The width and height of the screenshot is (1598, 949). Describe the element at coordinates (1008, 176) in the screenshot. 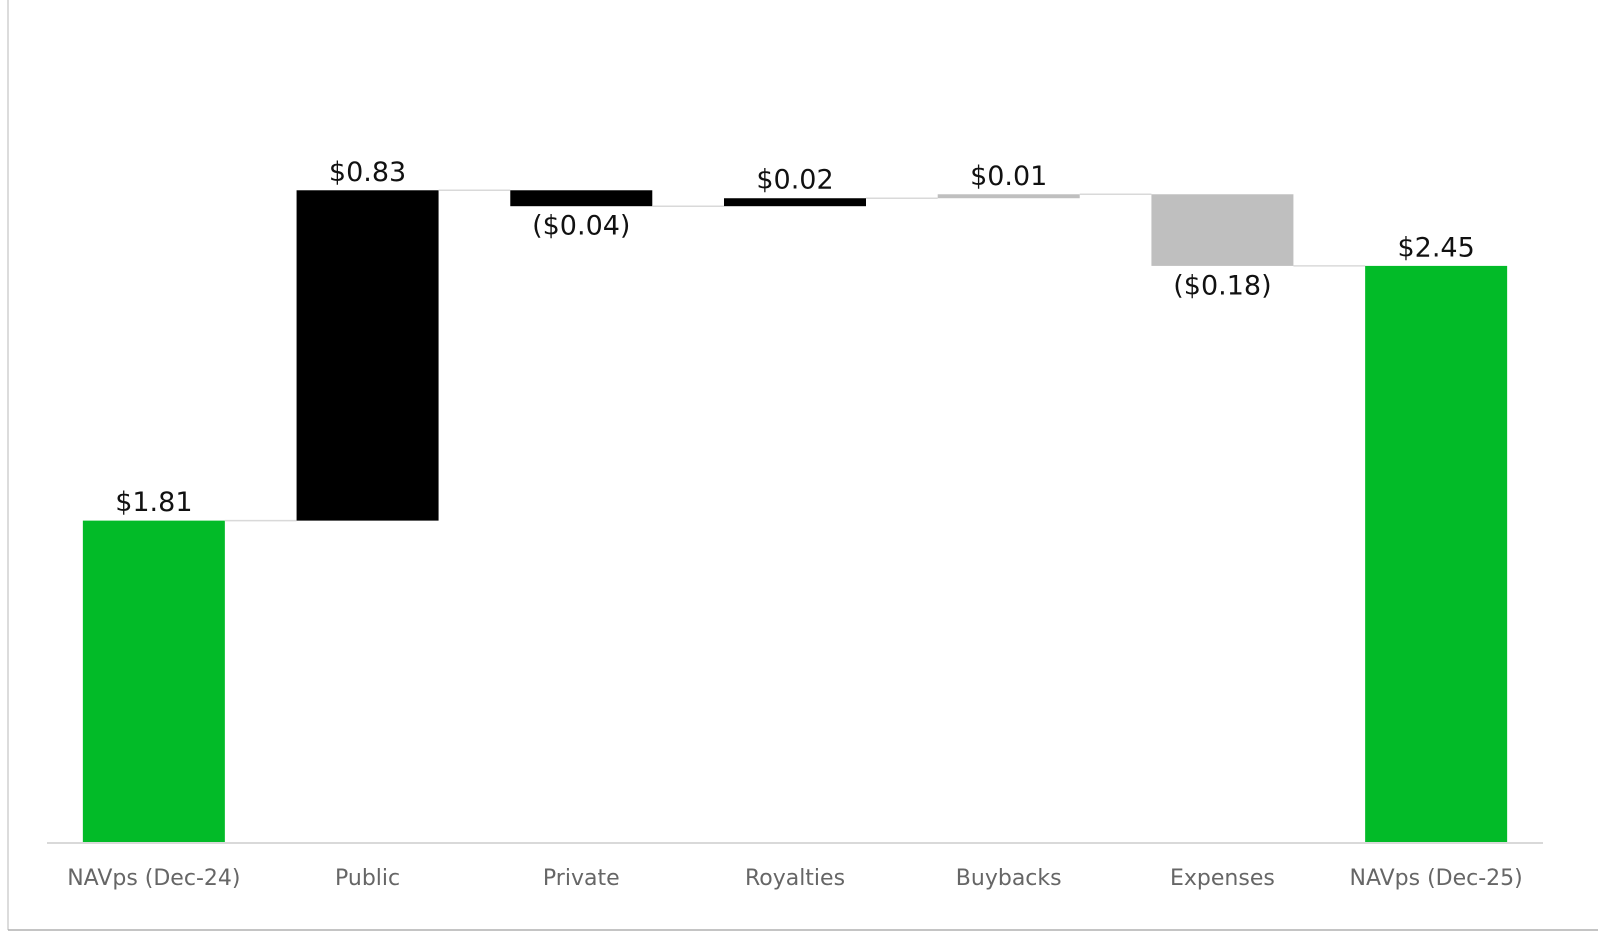

I see `value-label: $0.01` at that location.